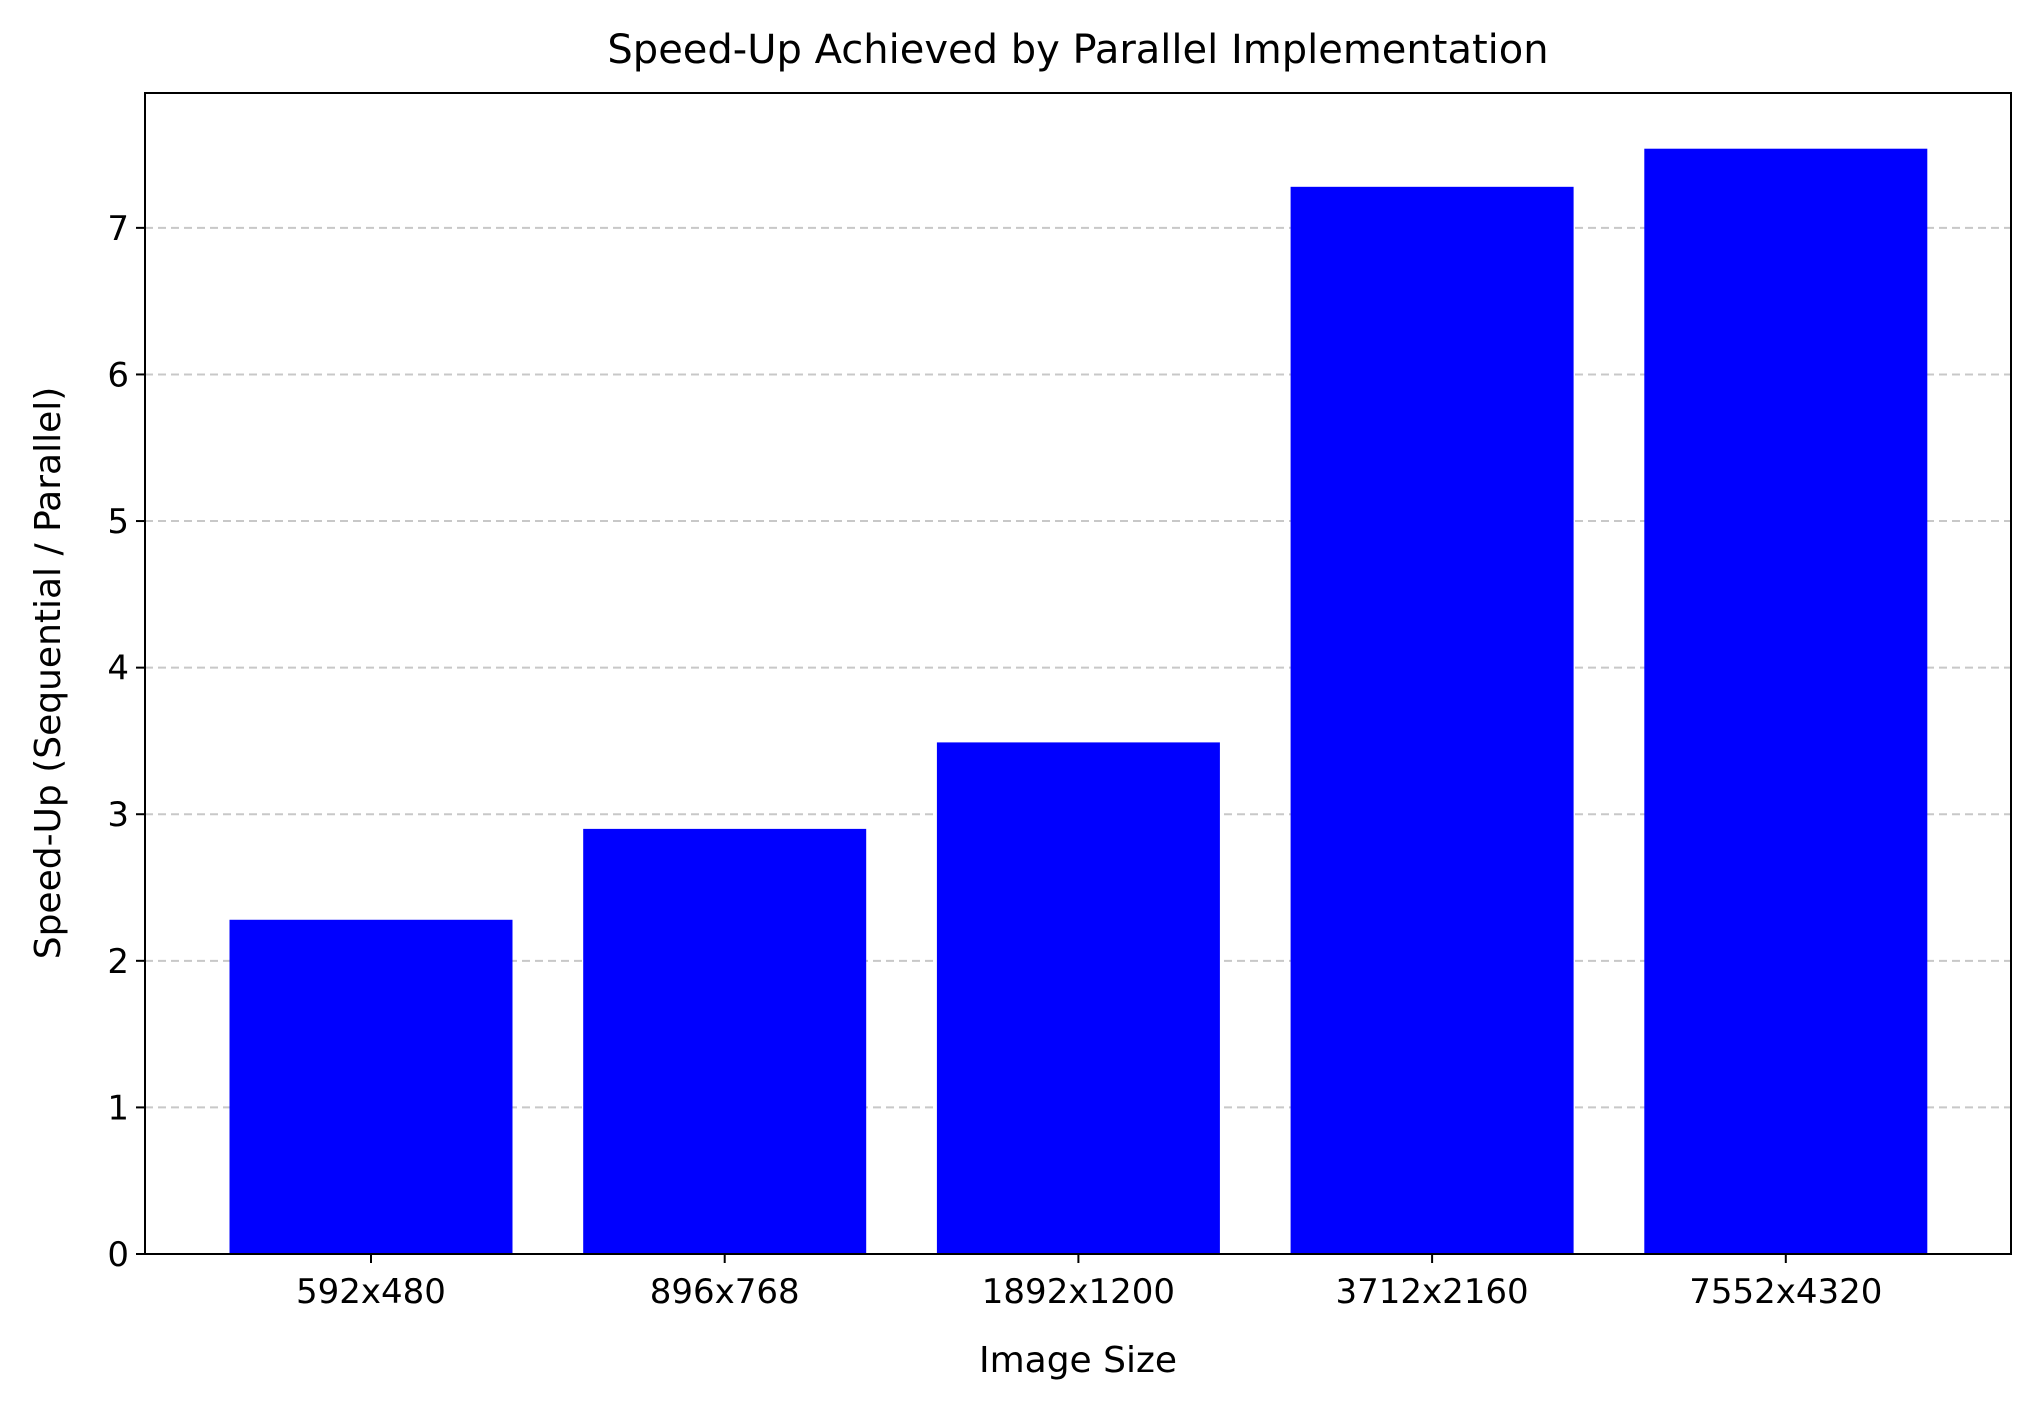 The height and width of the screenshot is (1407, 2034). I want to click on y-tick-label: 7, so click(118, 229).